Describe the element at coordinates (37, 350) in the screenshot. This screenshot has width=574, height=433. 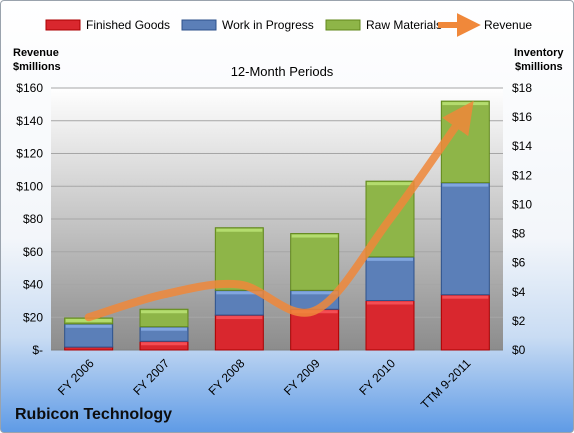
I see `left-tick-label: $-` at that location.